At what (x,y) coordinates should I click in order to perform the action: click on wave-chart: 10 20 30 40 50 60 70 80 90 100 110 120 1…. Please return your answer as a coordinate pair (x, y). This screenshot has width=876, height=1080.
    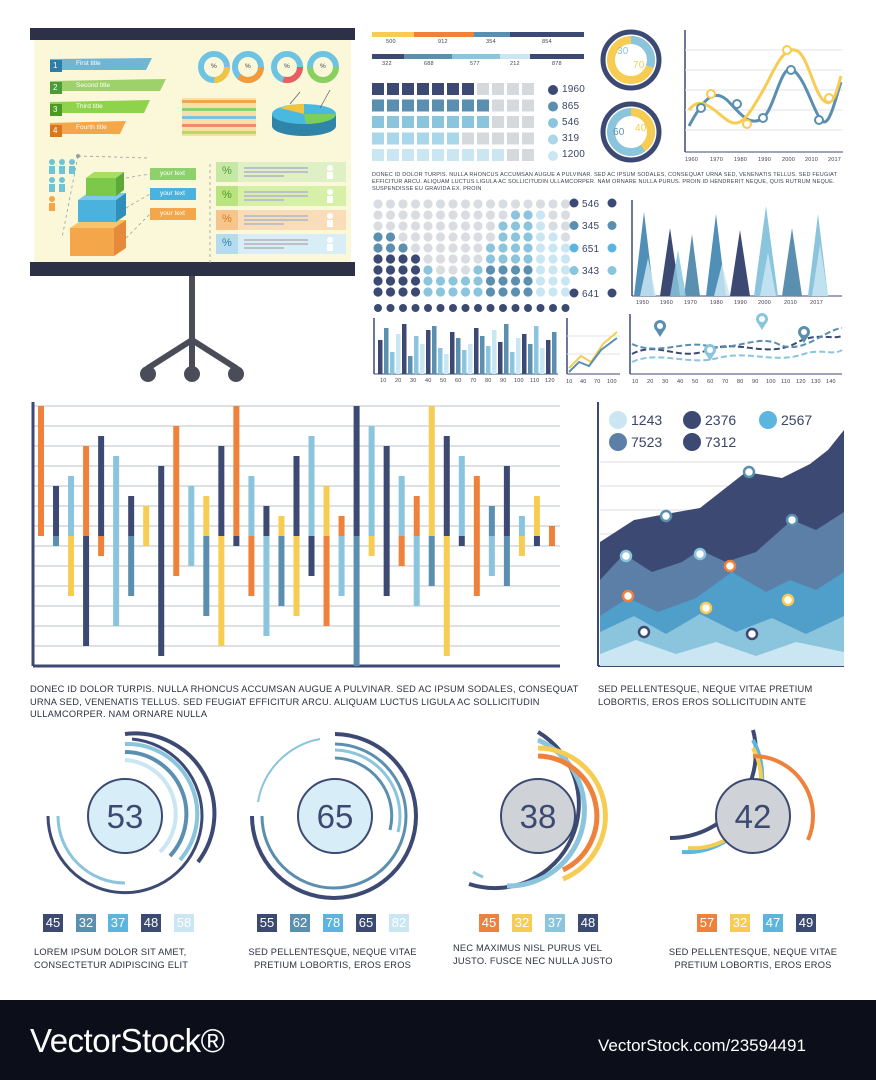
    Looking at the image, I should click on (736, 350).